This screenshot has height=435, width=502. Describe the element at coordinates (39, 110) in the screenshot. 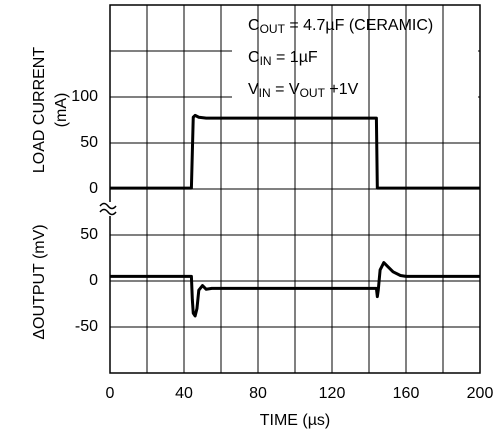

I see `y-axis-label: LOAD CURRENT` at that location.